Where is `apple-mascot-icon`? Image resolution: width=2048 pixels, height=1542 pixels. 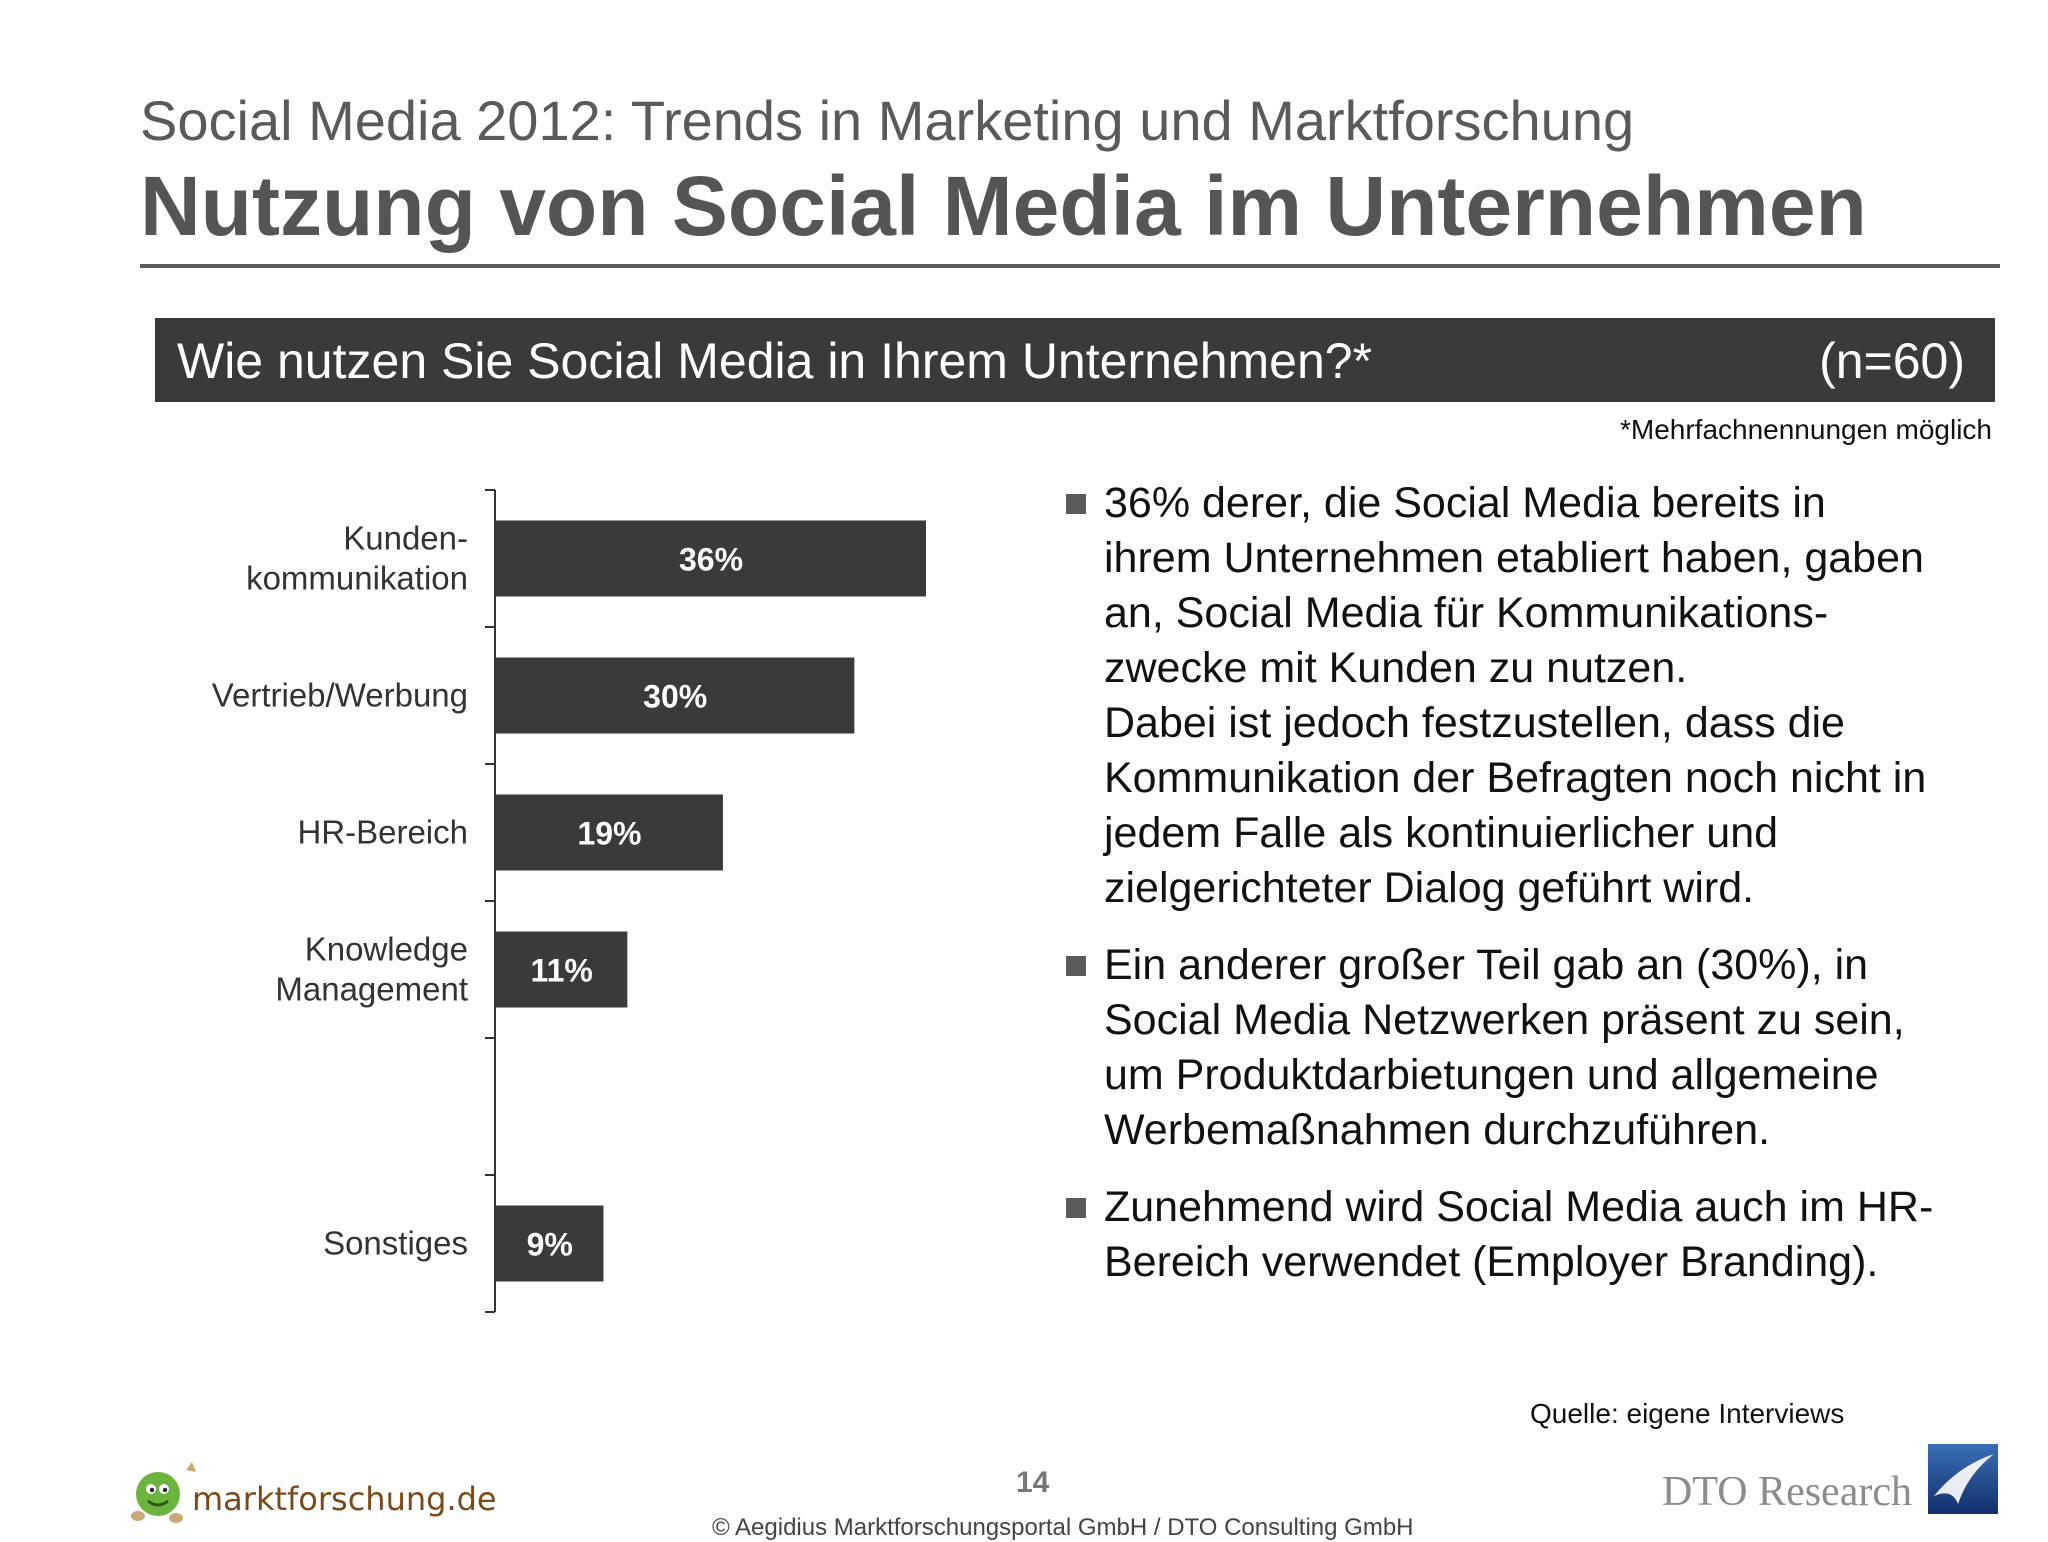 apple-mascot-icon is located at coordinates (163, 1492).